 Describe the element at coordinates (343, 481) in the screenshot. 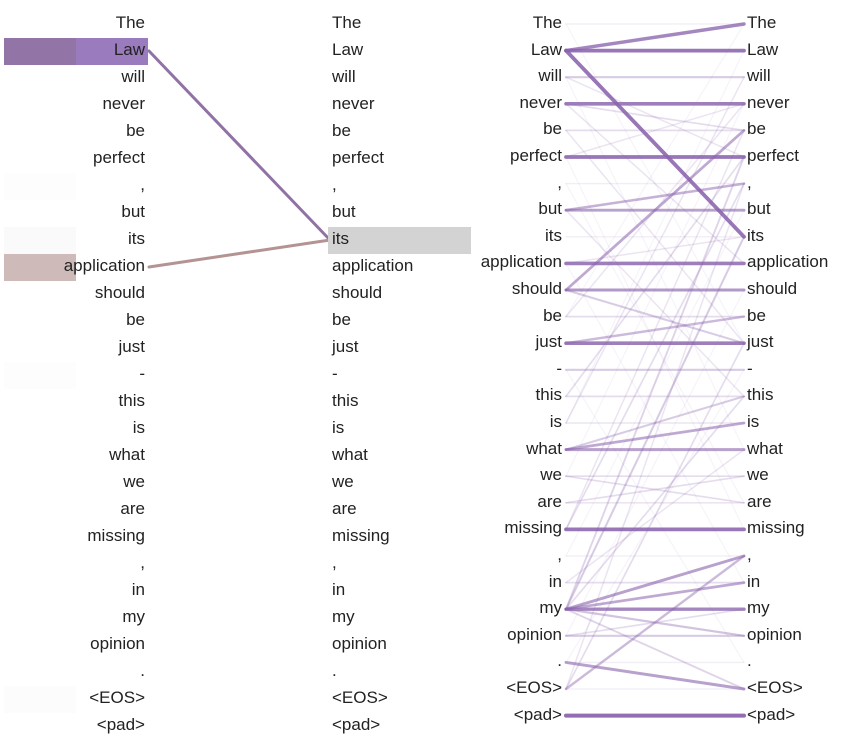

I see `left-query-token: we` at that location.